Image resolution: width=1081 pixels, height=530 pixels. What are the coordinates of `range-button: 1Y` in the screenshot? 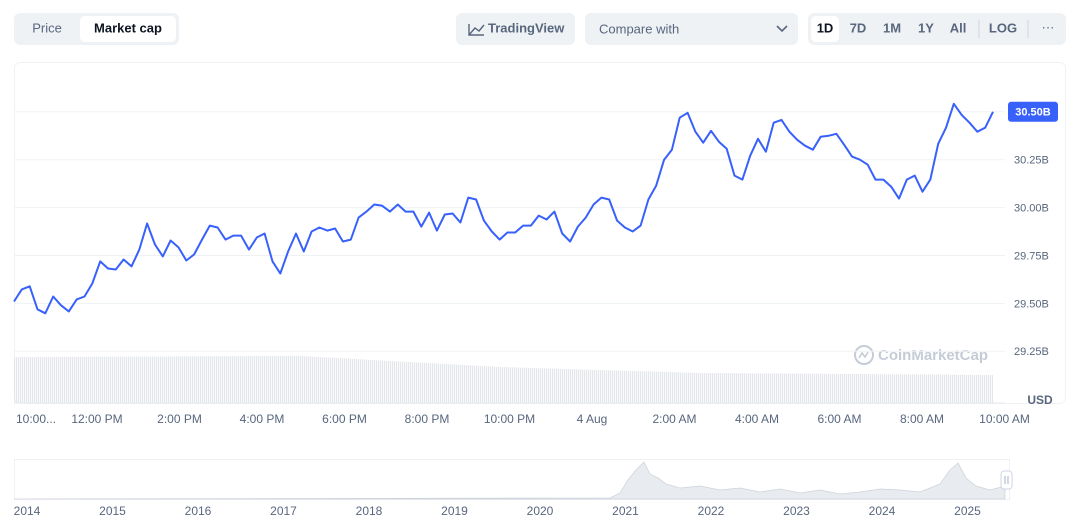 It's located at (926, 27).